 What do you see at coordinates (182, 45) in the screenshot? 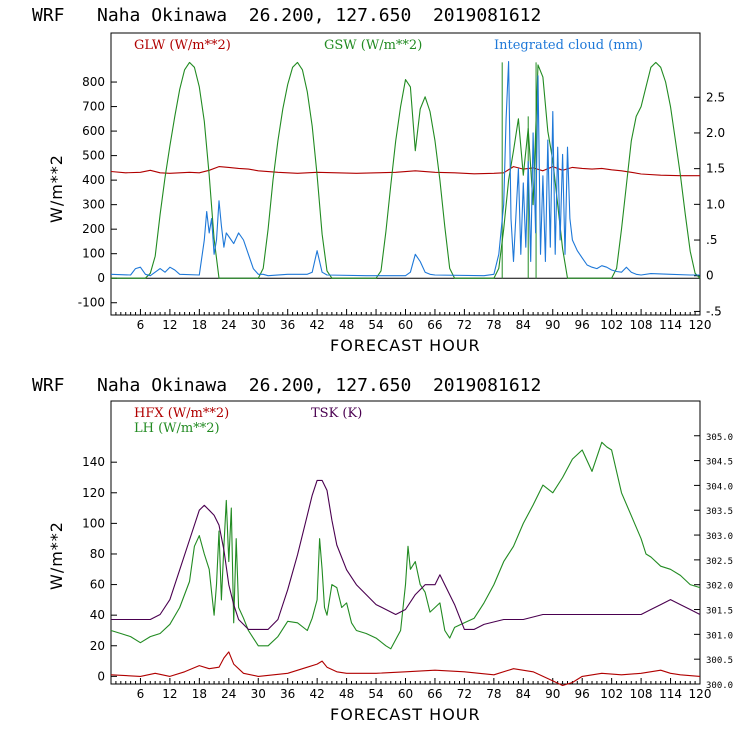
I see `legend-glw: GLW (W/m**2)` at bounding box center [182, 45].